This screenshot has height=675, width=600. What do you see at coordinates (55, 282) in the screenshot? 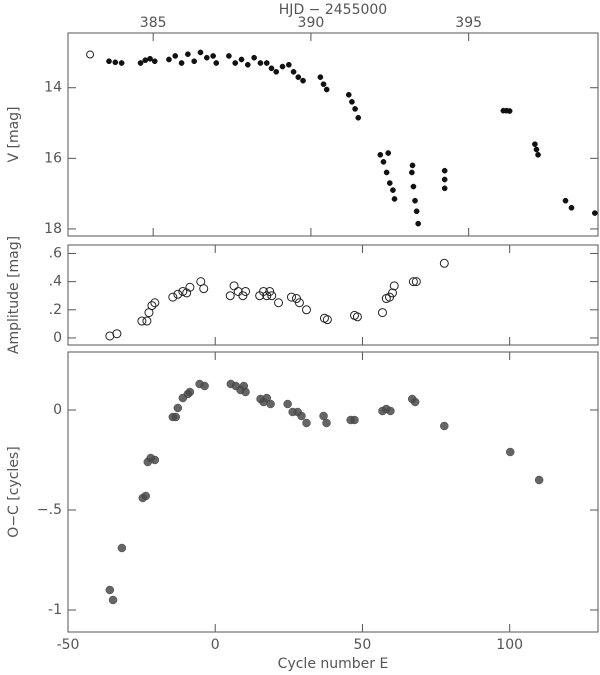
I see `y-tick-label: .4` at bounding box center [55, 282].